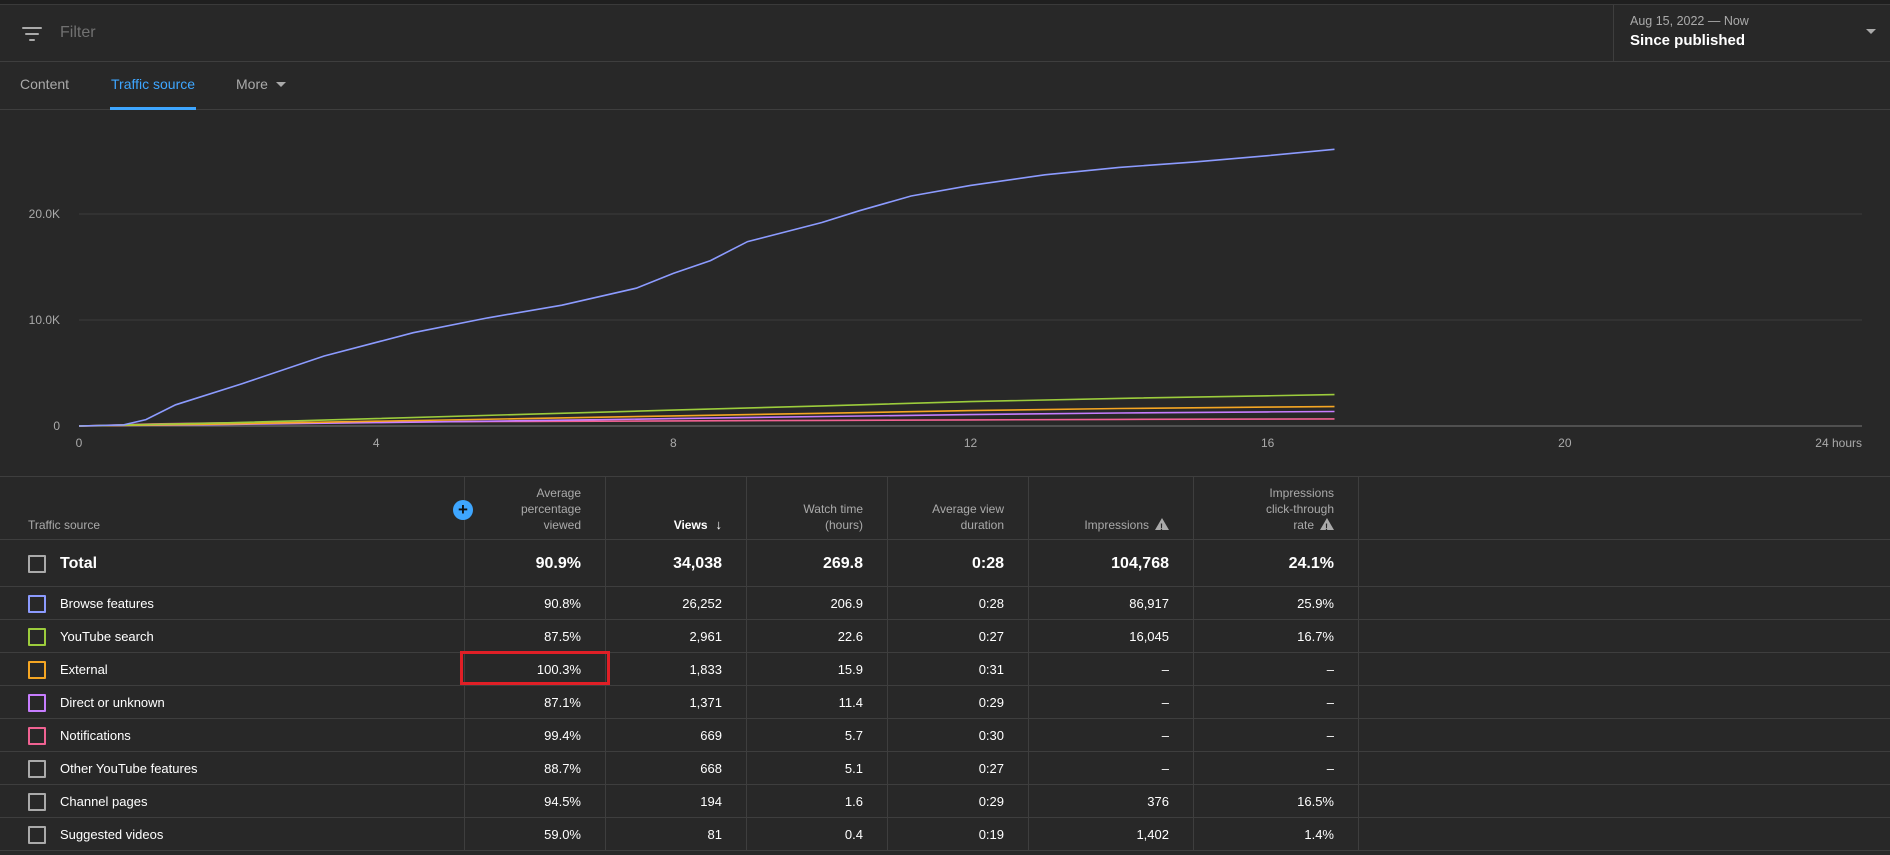 This screenshot has height=855, width=1890. I want to click on avg_pct-cell: 94.5%, so click(535, 801).